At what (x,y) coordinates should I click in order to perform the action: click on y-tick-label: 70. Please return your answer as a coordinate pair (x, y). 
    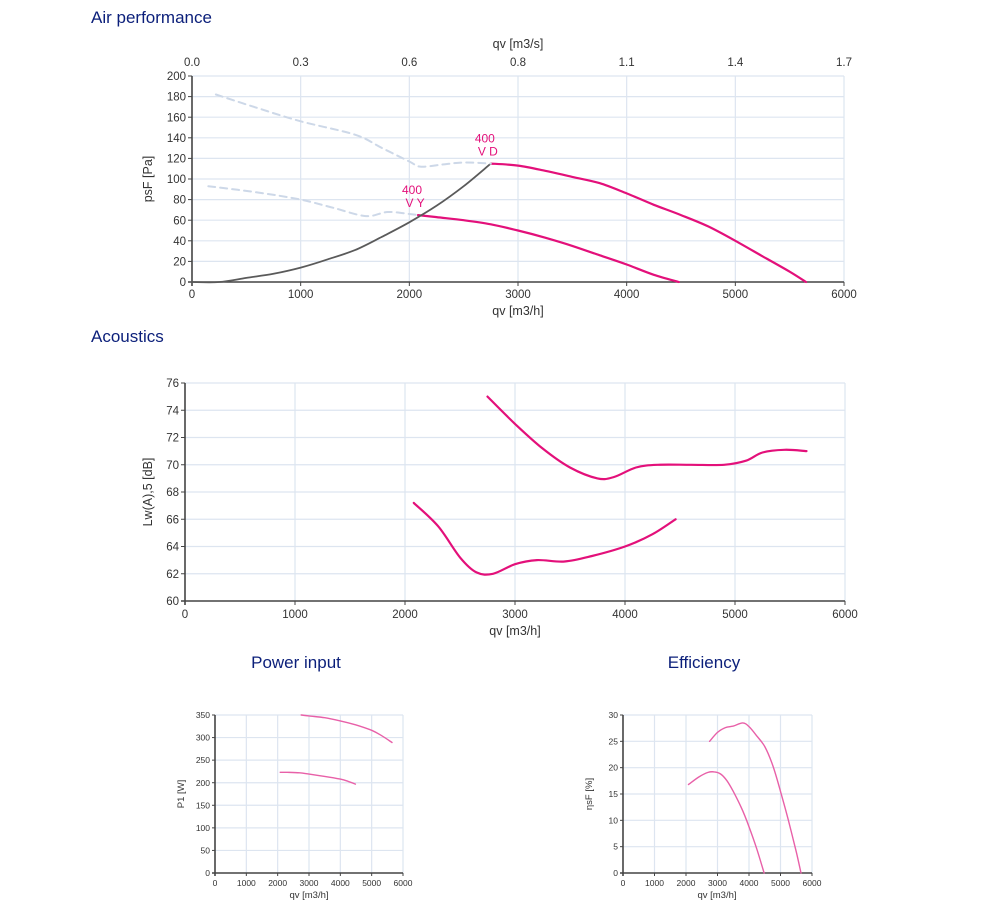
    Looking at the image, I should click on (172, 466).